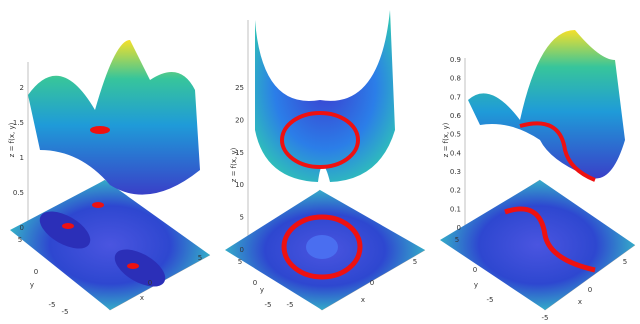  I want to click on z-tick-label: 0.9, so click(455, 60).